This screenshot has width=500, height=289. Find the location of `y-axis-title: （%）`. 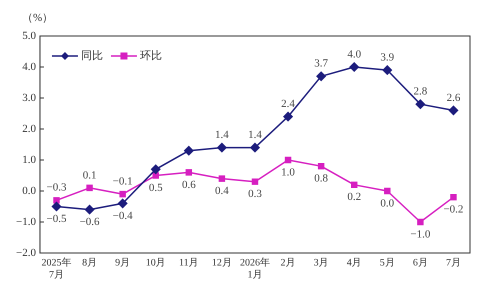

y-axis-title: （%） is located at coordinates (38, 18).